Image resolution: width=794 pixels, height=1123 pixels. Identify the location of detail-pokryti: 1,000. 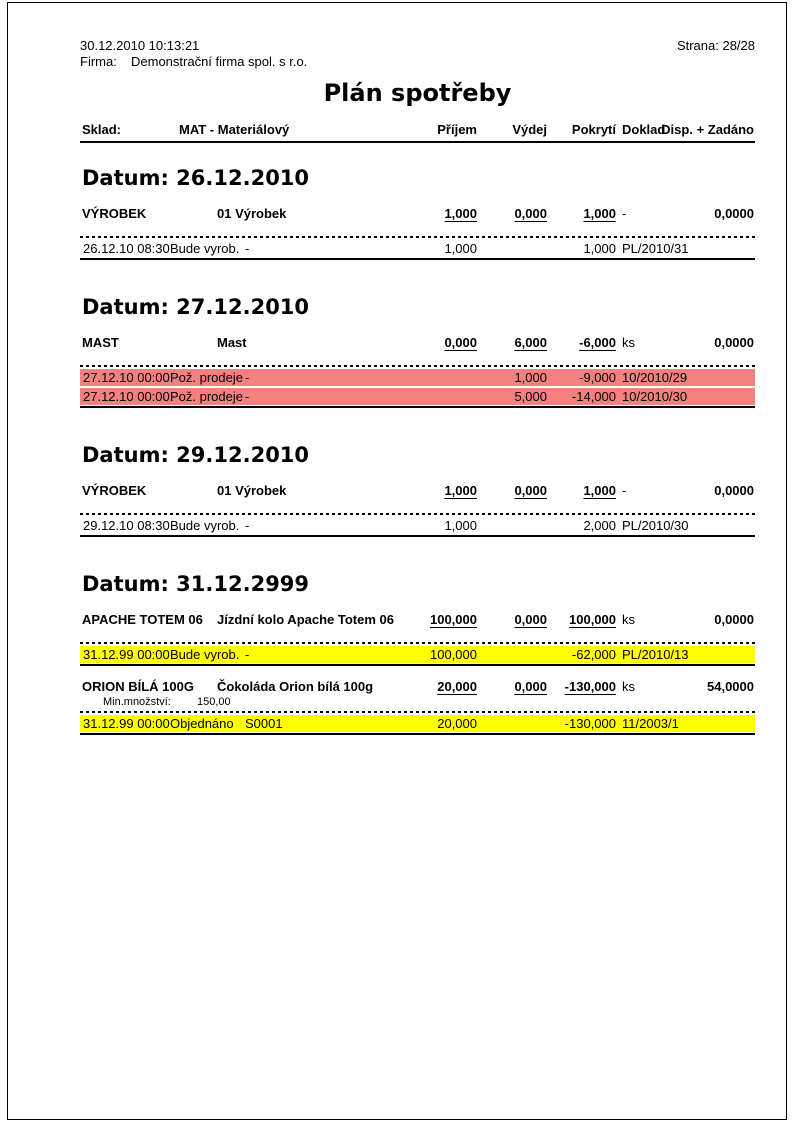
(599, 248).